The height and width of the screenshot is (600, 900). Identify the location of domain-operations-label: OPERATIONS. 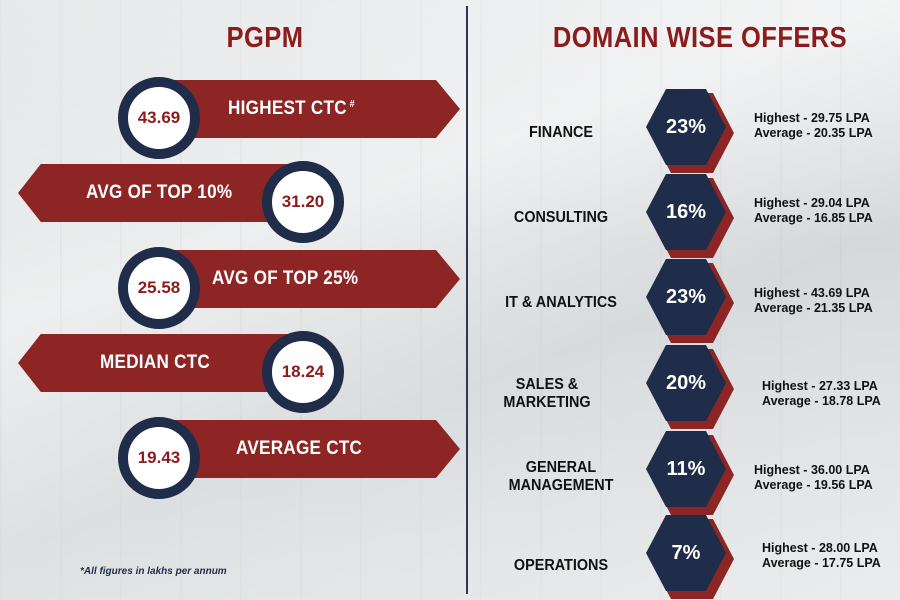
(561, 566).